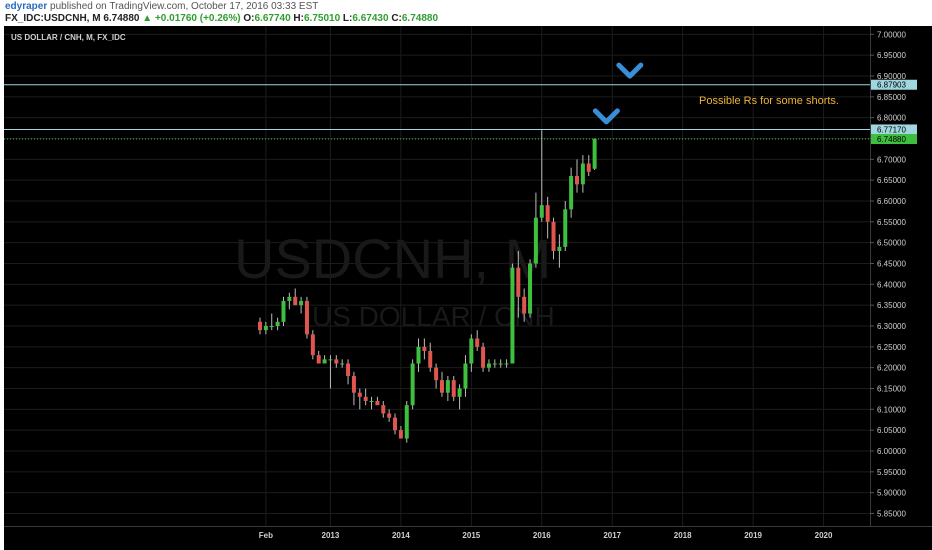 The width and height of the screenshot is (932, 550). What do you see at coordinates (542, 535) in the screenshot?
I see `x-tick-label: 2016` at bounding box center [542, 535].